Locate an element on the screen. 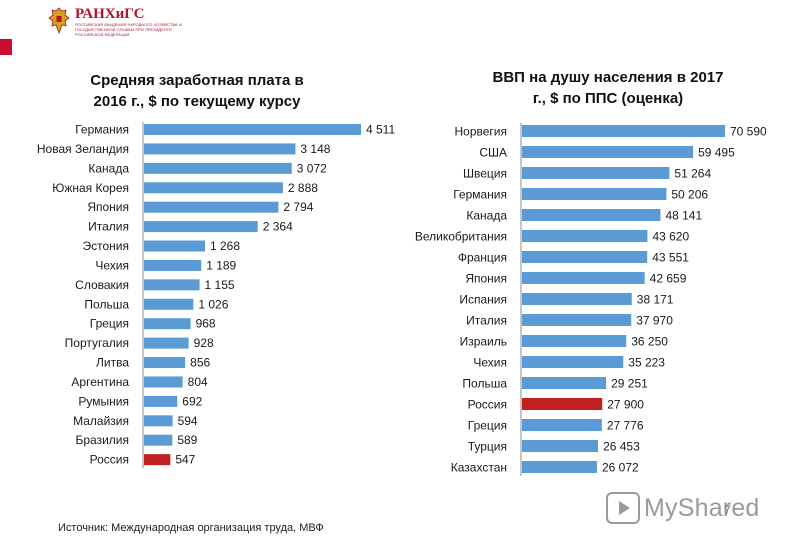 Image resolution: width=800 pixels, height=554 pixels. right-value-label: 59 495 is located at coordinates (716, 153).